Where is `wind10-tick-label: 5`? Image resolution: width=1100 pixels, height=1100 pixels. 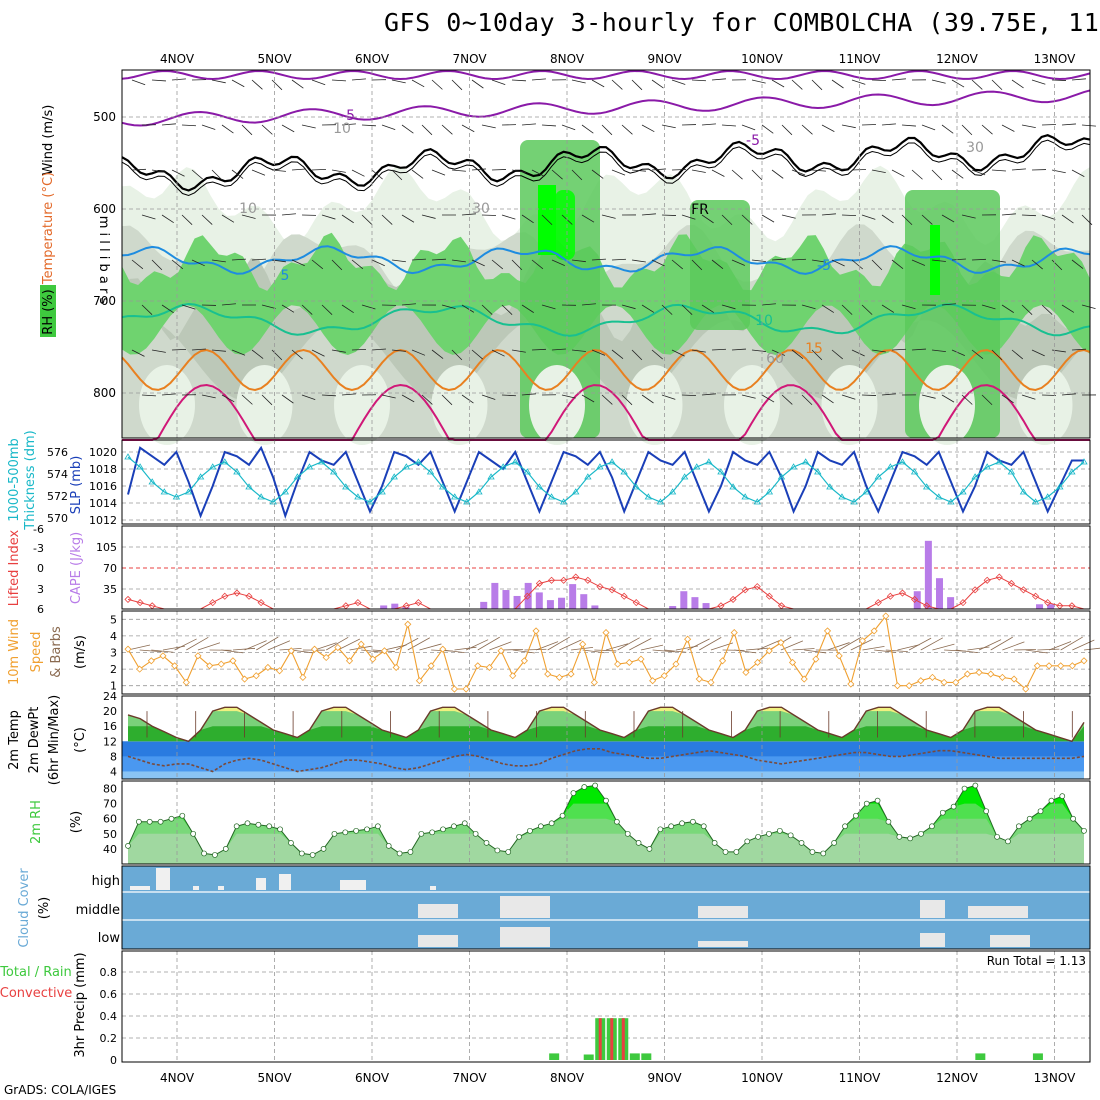 wind10-tick-label: 5 is located at coordinates (113, 619).